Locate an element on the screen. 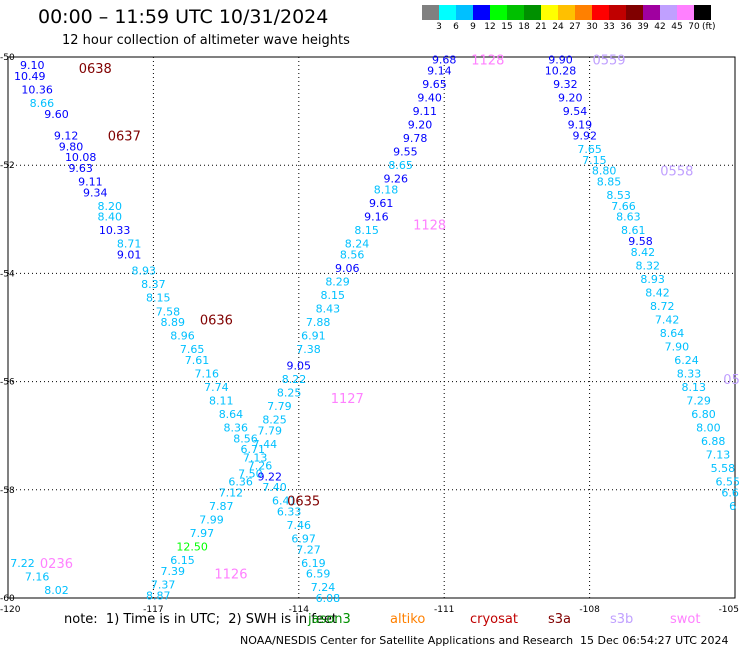 This screenshot has width=740, height=650. wave-height-value: 9.78 is located at coordinates (415, 138).